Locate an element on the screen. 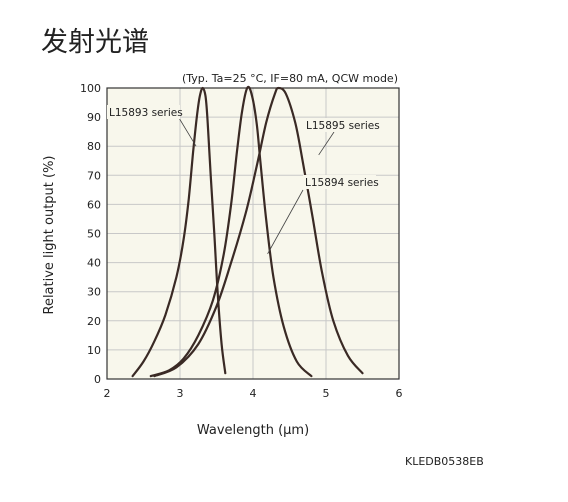  x-tick-label: 5 is located at coordinates (326, 393).